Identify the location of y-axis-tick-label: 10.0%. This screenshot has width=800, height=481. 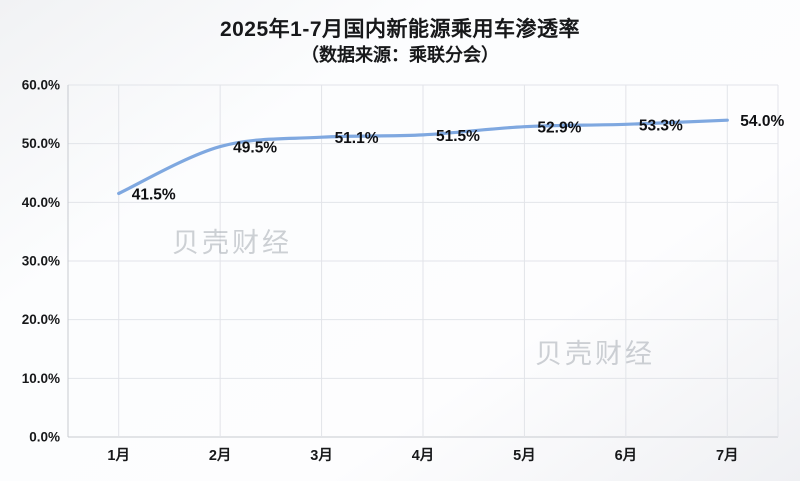
(41, 378).